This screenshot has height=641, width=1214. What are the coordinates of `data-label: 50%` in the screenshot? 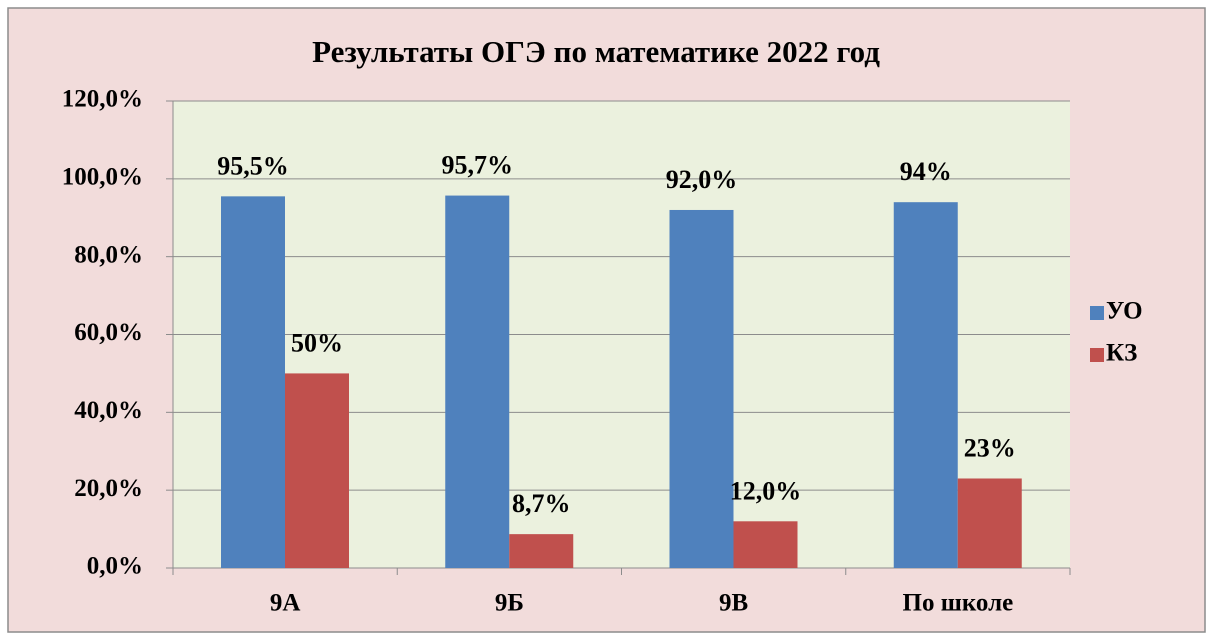 It's located at (317, 342).